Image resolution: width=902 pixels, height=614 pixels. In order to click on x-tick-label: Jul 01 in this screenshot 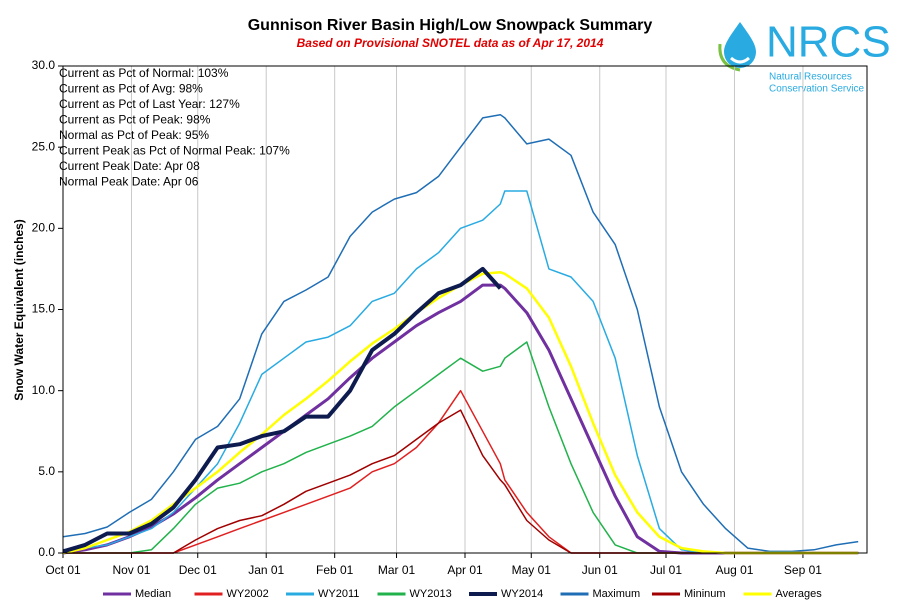, I will do `click(666, 570)`.